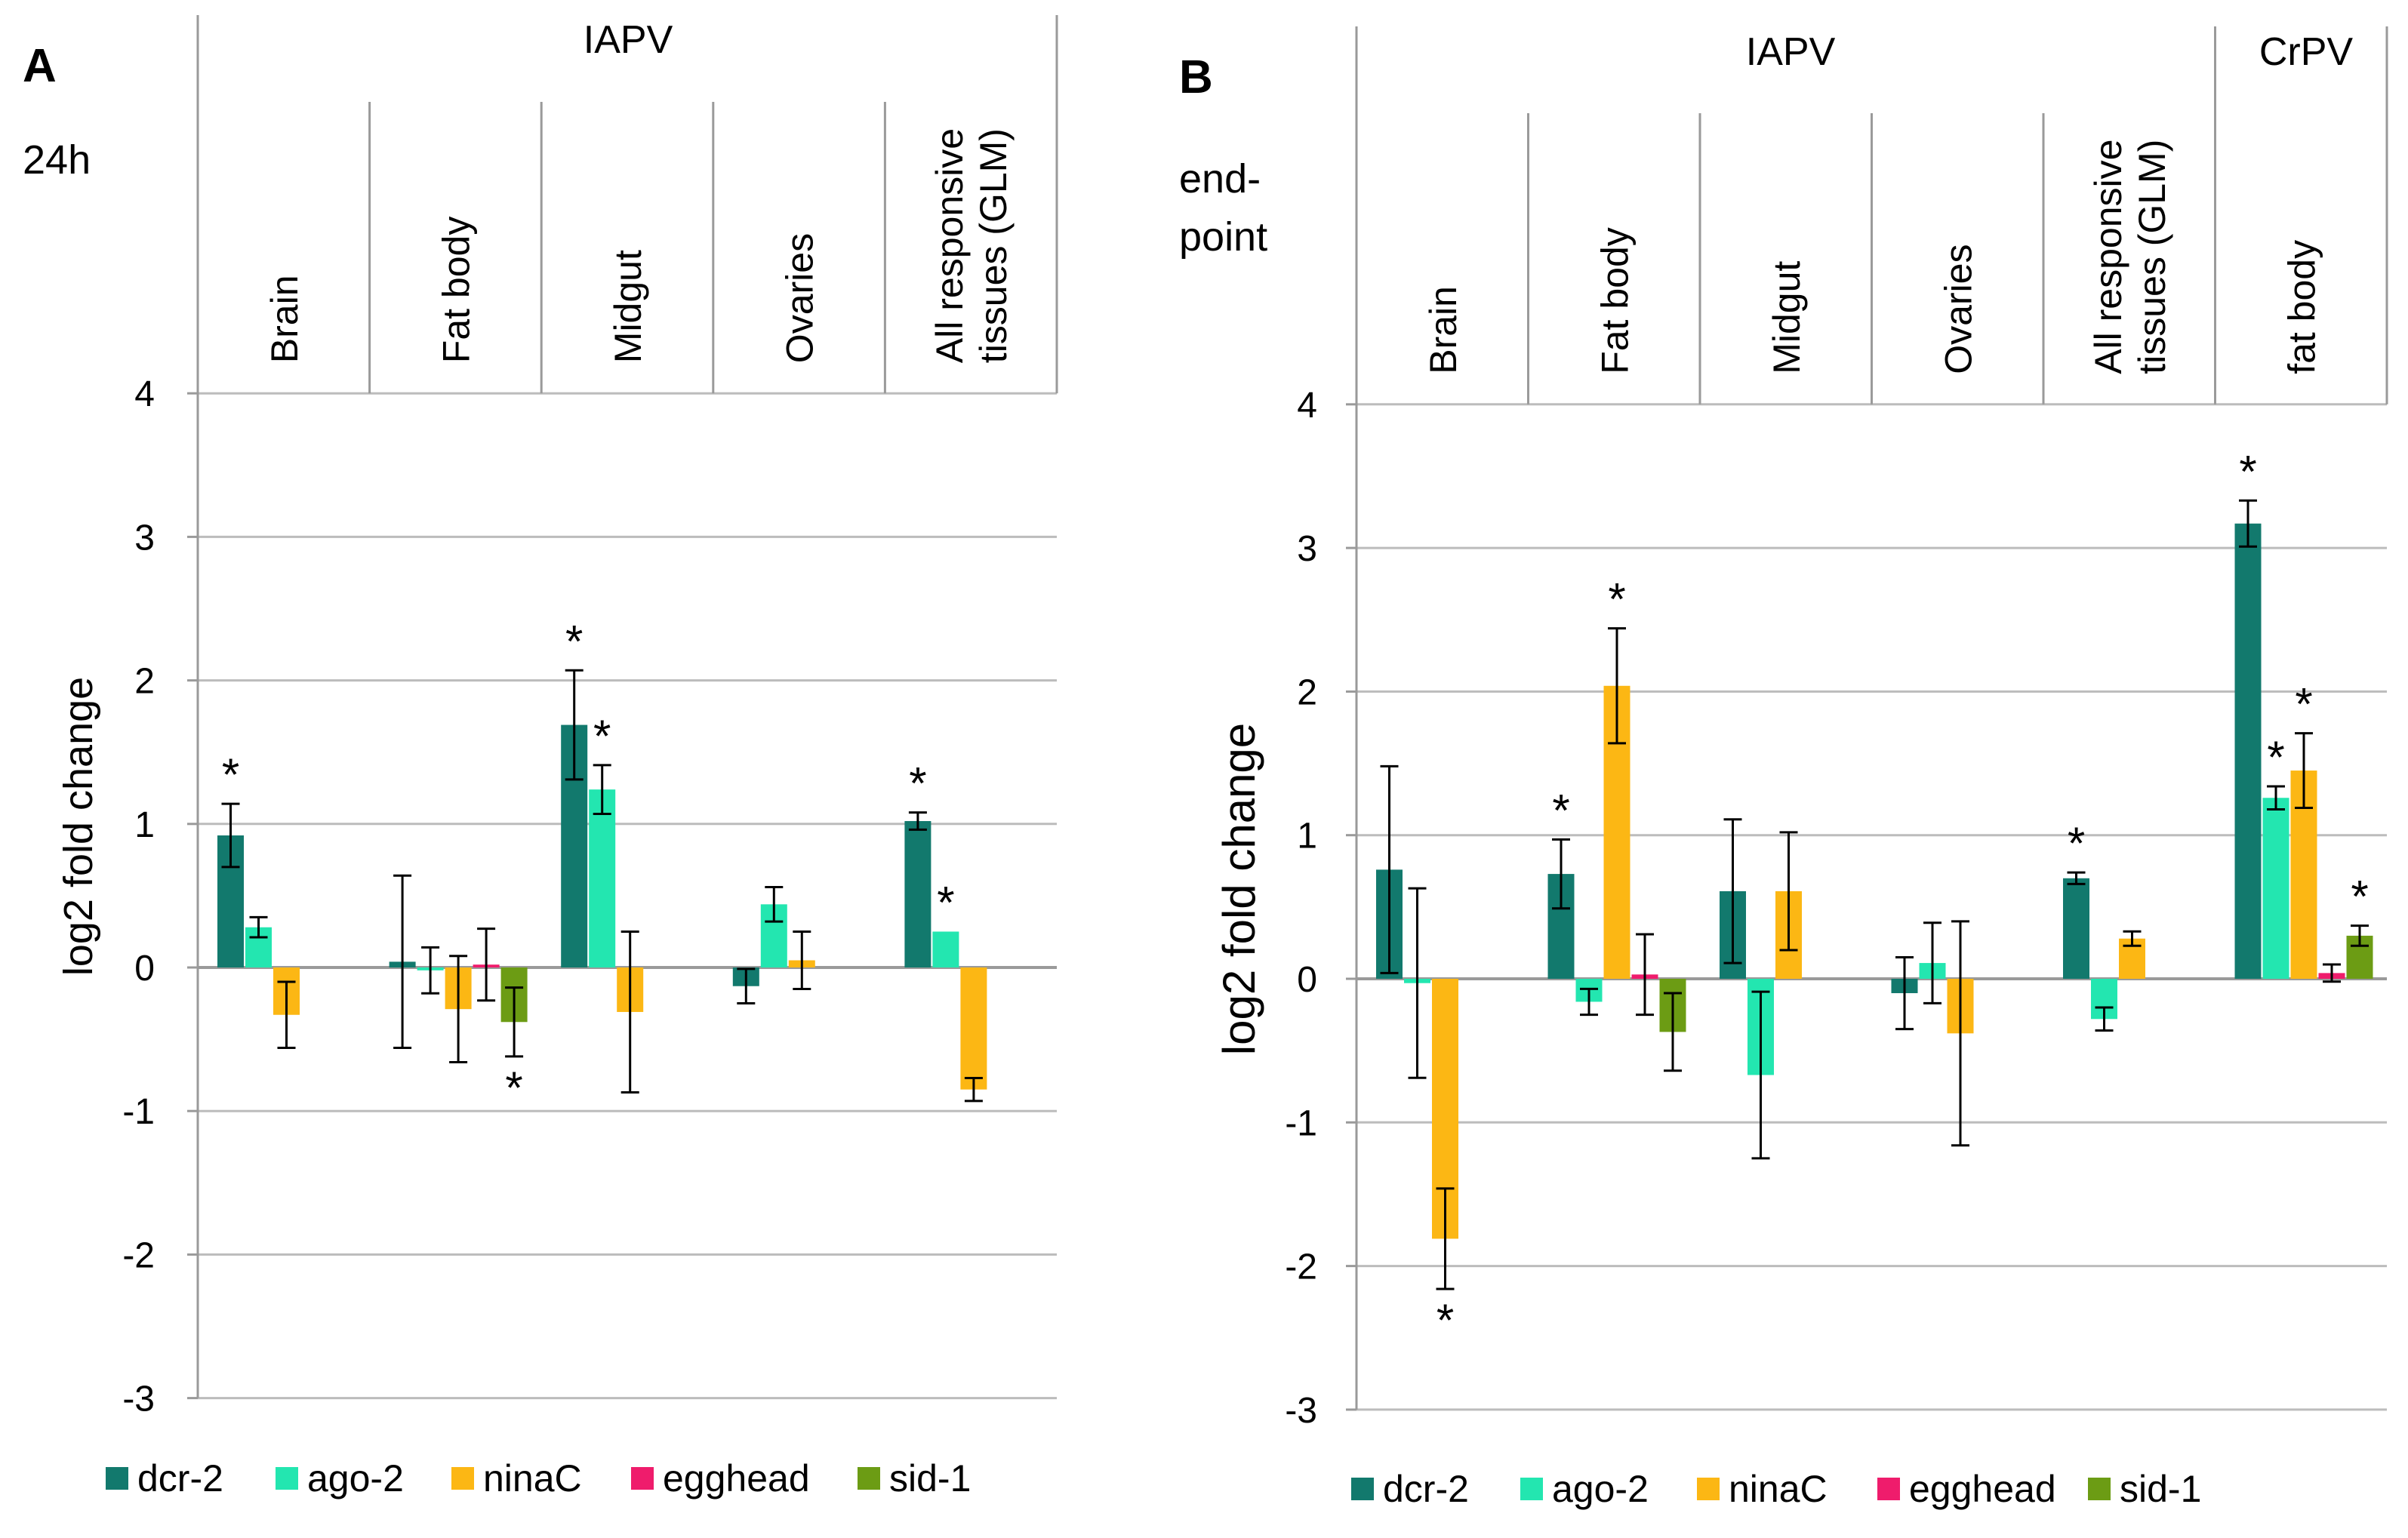 This screenshot has width=2408, height=1538. I want to click on panel-a-y-tick-label: 1, so click(144, 825).